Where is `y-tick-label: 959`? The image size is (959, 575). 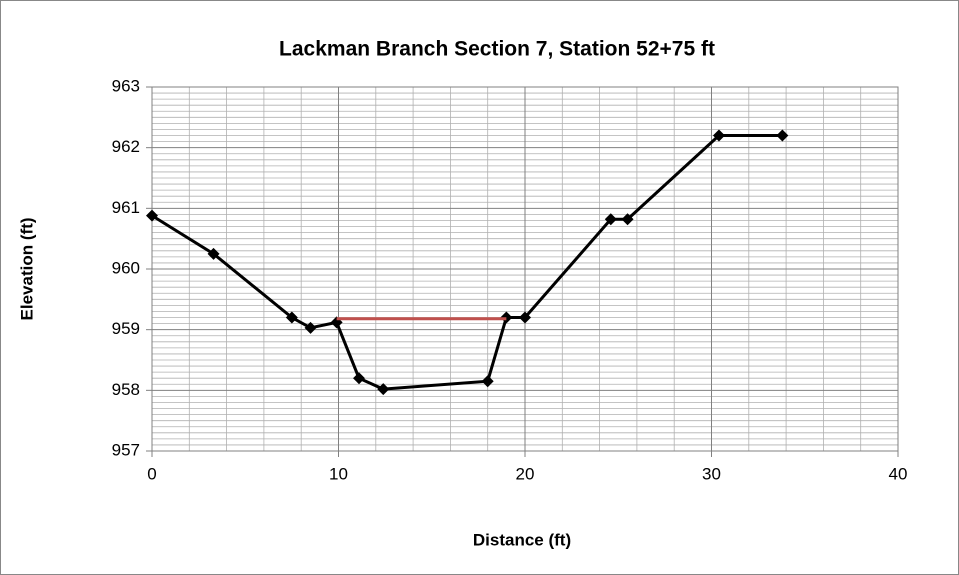
y-tick-label: 959 is located at coordinates (126, 328).